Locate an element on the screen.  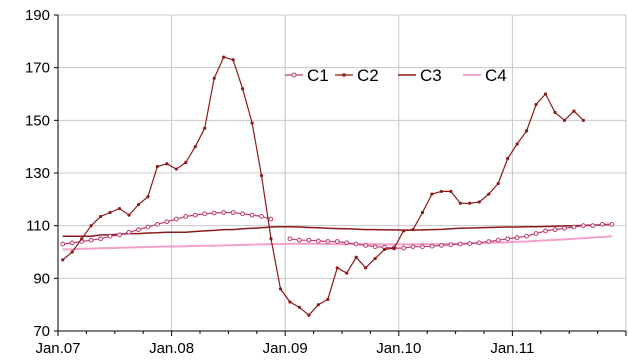
x-tick-label: Jan.09 is located at coordinates (285, 348).